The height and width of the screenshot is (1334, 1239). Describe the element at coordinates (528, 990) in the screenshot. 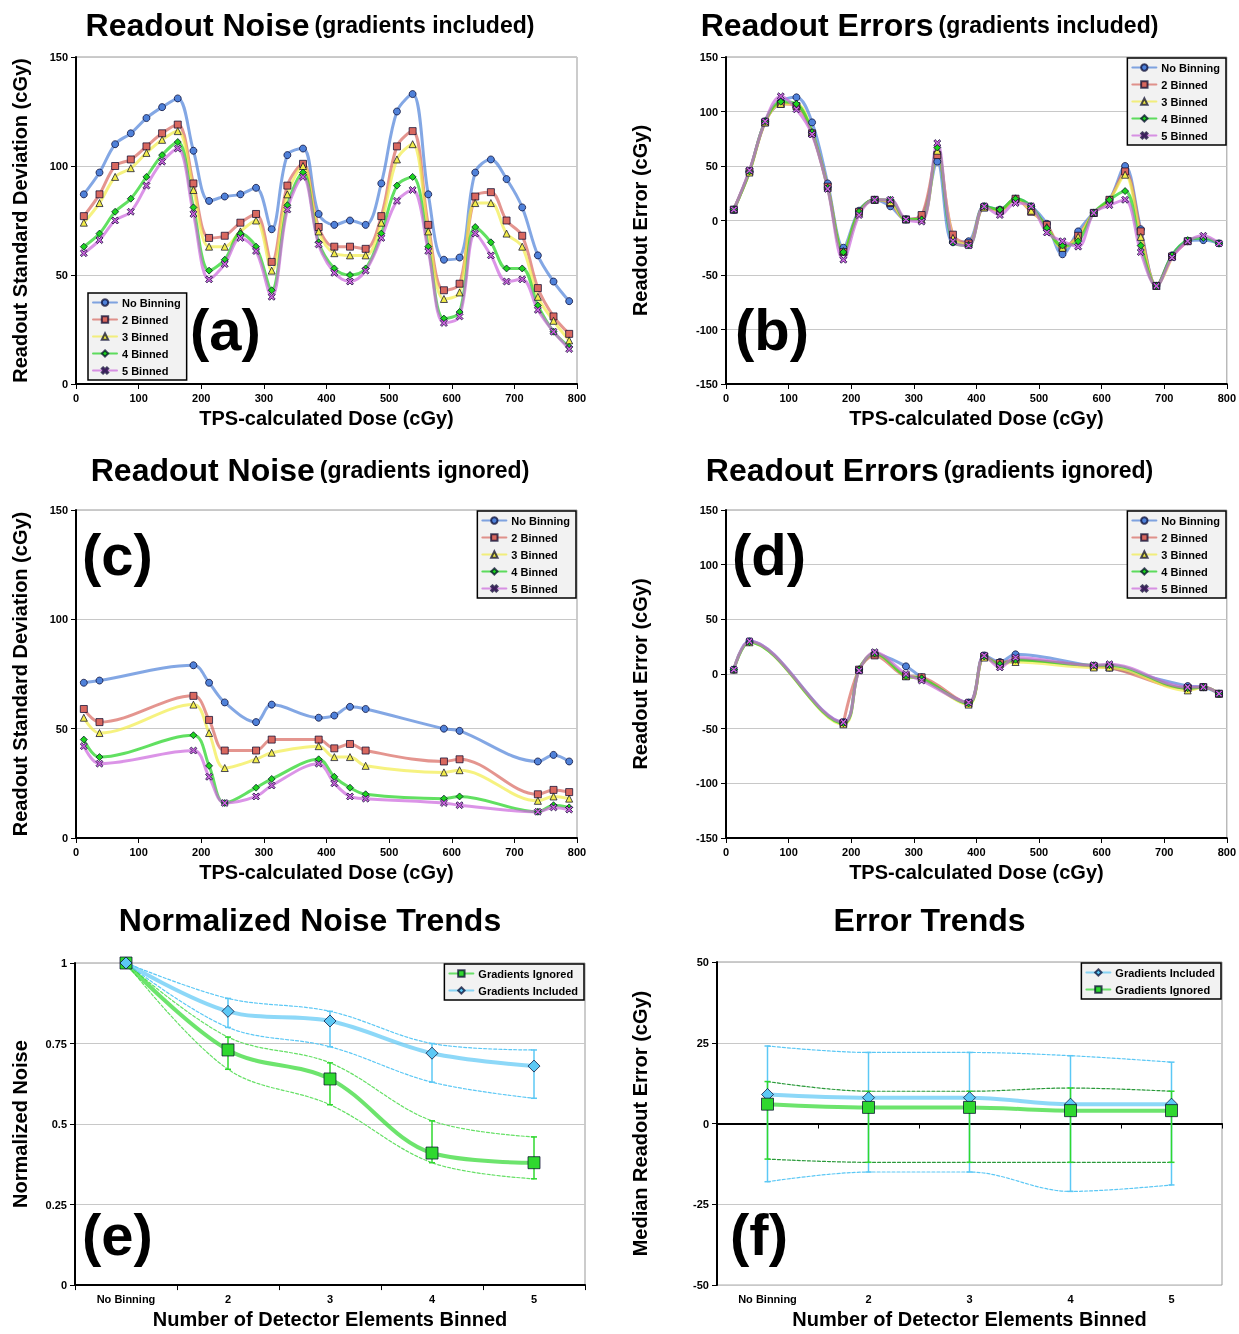

I see `legend-label: Gradients Included` at that location.